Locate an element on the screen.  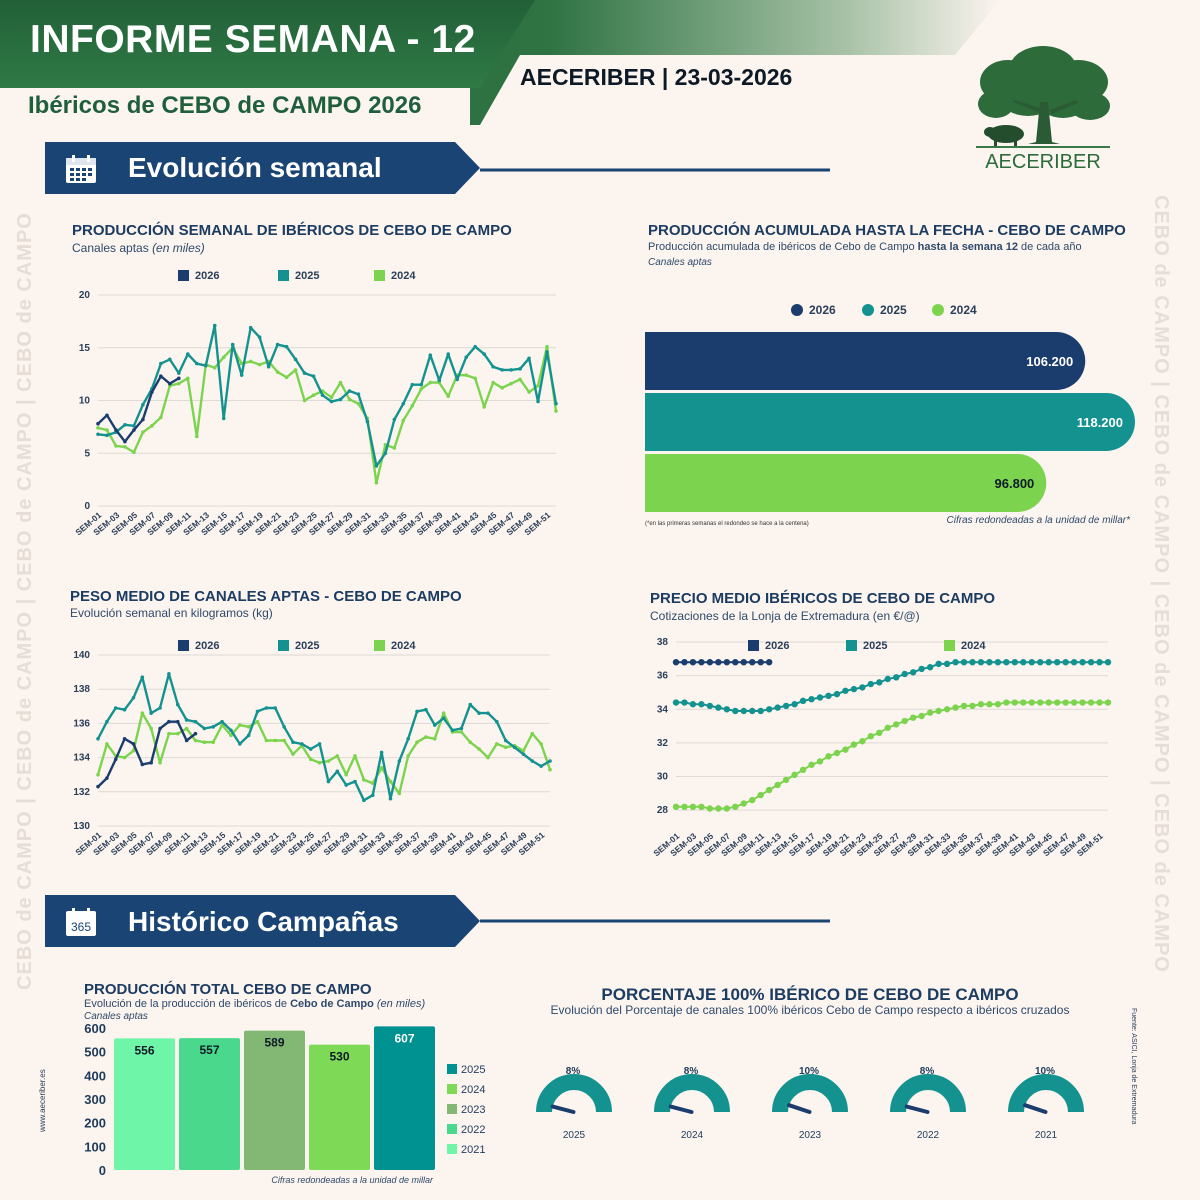
y-tick-label: 132 is located at coordinates (81, 792).